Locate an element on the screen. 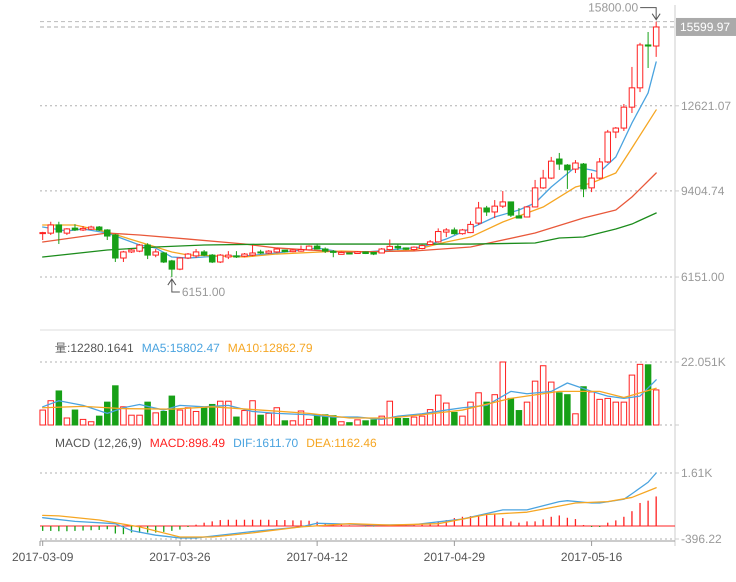  text: MACD:898.49 is located at coordinates (188, 443).